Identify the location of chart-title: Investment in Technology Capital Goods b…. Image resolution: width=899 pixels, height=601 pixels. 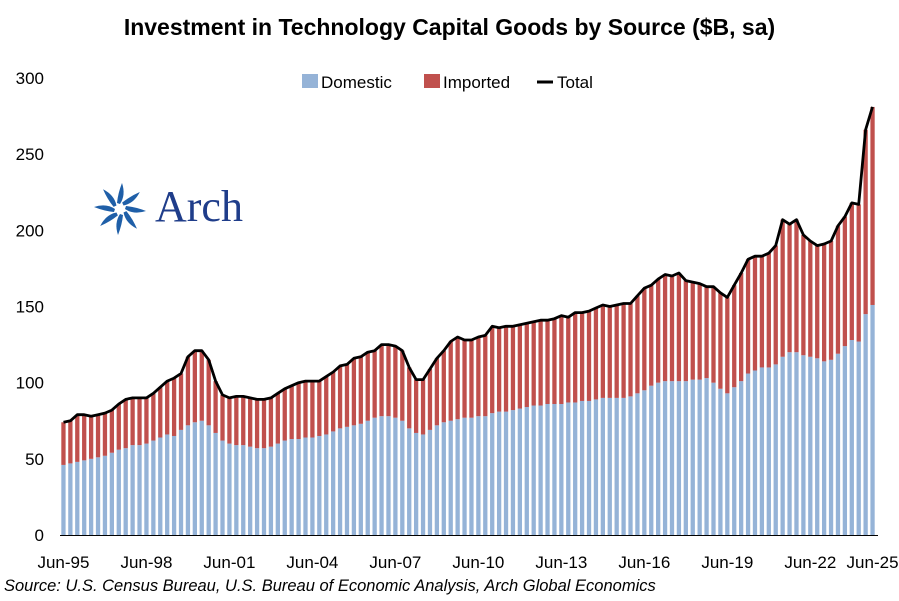
(449, 27).